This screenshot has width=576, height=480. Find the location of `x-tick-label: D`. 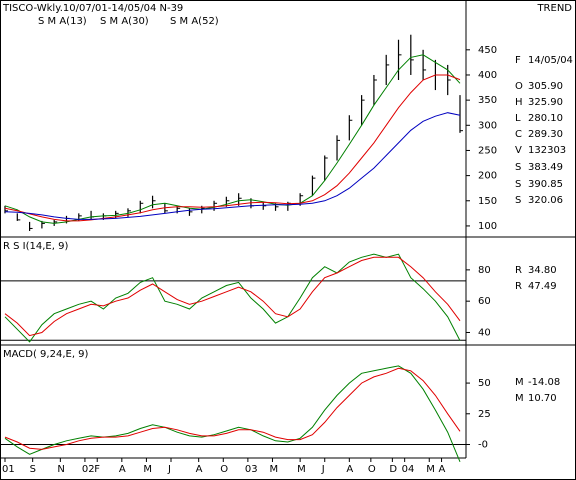

x-tick-label: D is located at coordinates (393, 469).